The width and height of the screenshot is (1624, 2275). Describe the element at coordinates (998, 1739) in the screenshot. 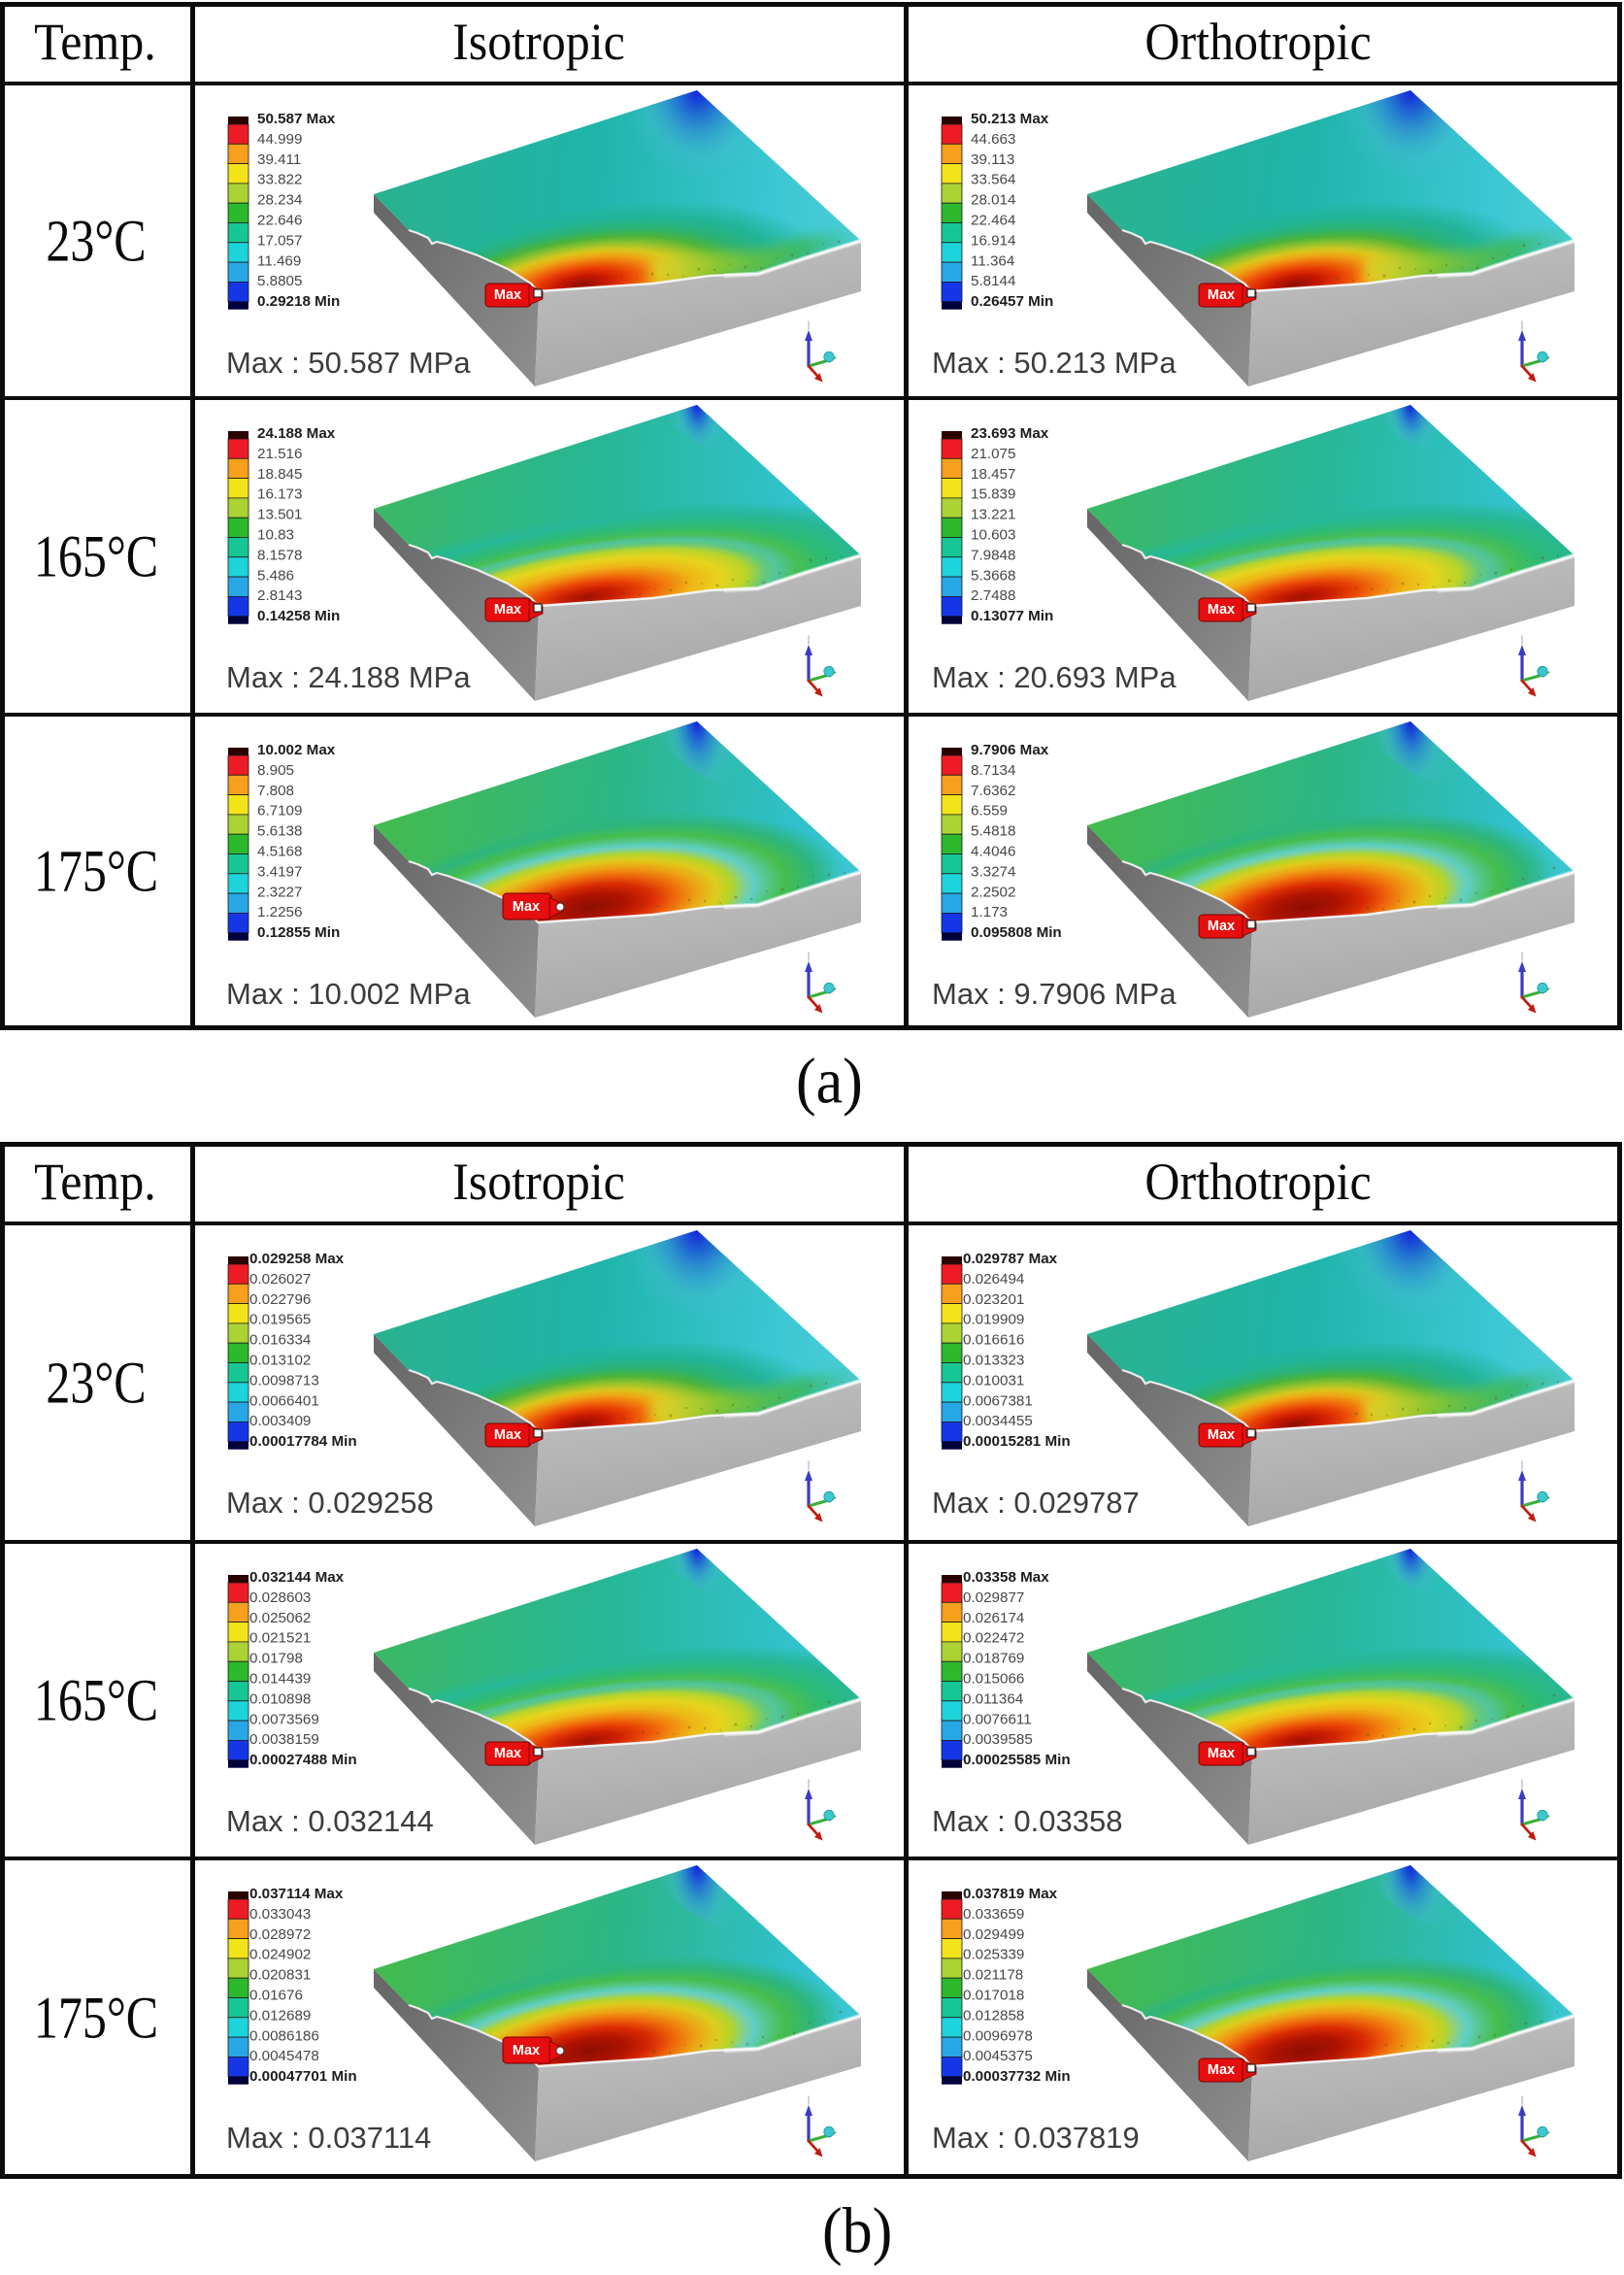

I see `svg-text: 0.0039585` at that location.